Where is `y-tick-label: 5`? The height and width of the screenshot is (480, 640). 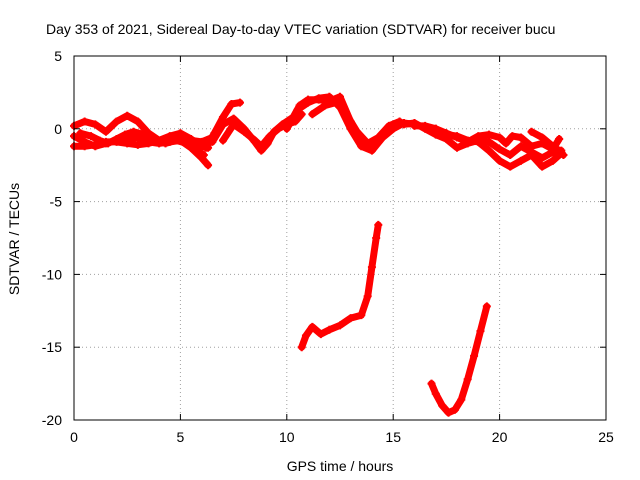 y-tick-label: 5 is located at coordinates (58, 56).